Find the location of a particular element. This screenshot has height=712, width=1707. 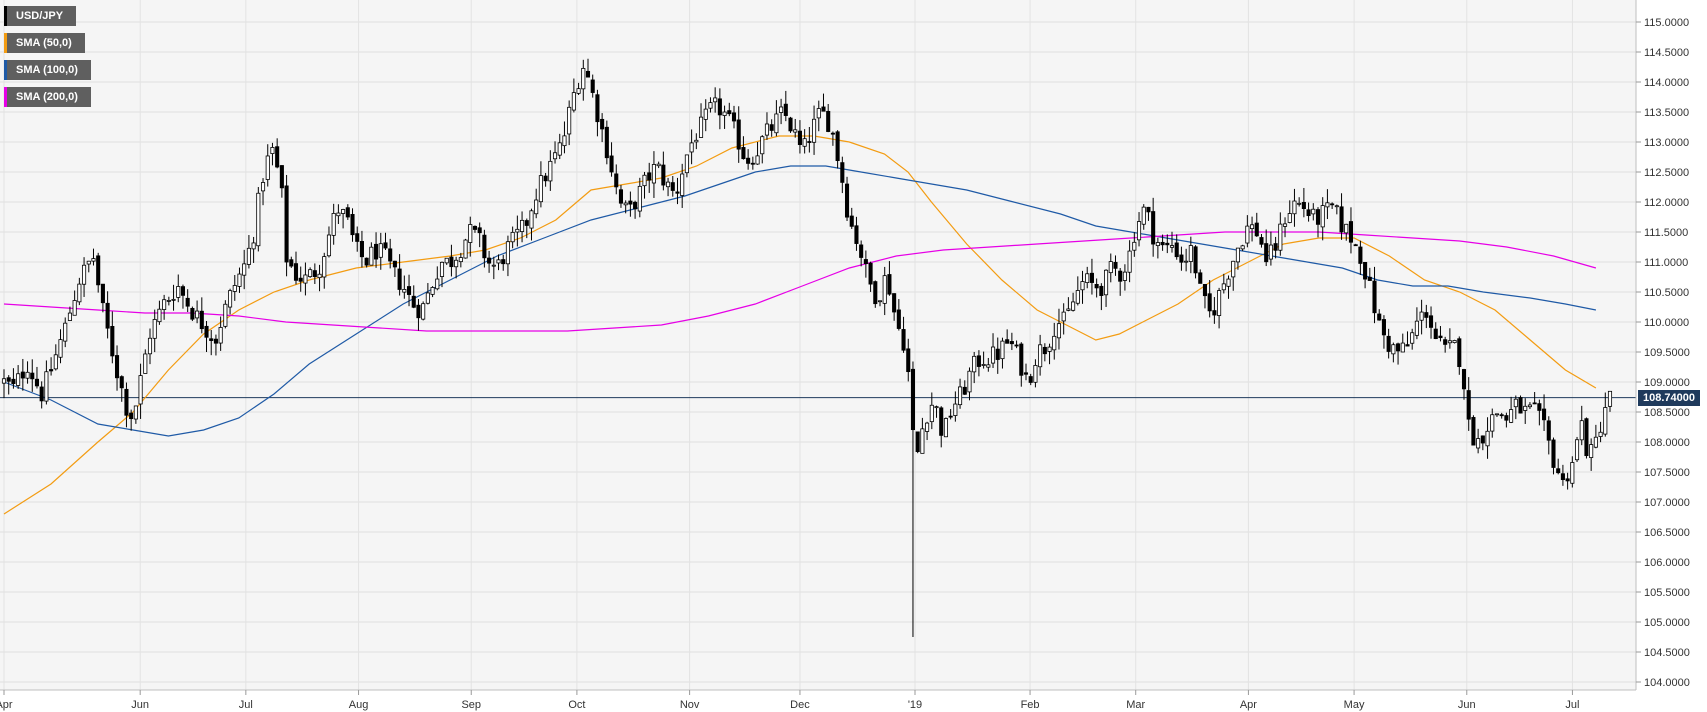

legend-item-usdjpy: USD/JPY is located at coordinates (40, 16).